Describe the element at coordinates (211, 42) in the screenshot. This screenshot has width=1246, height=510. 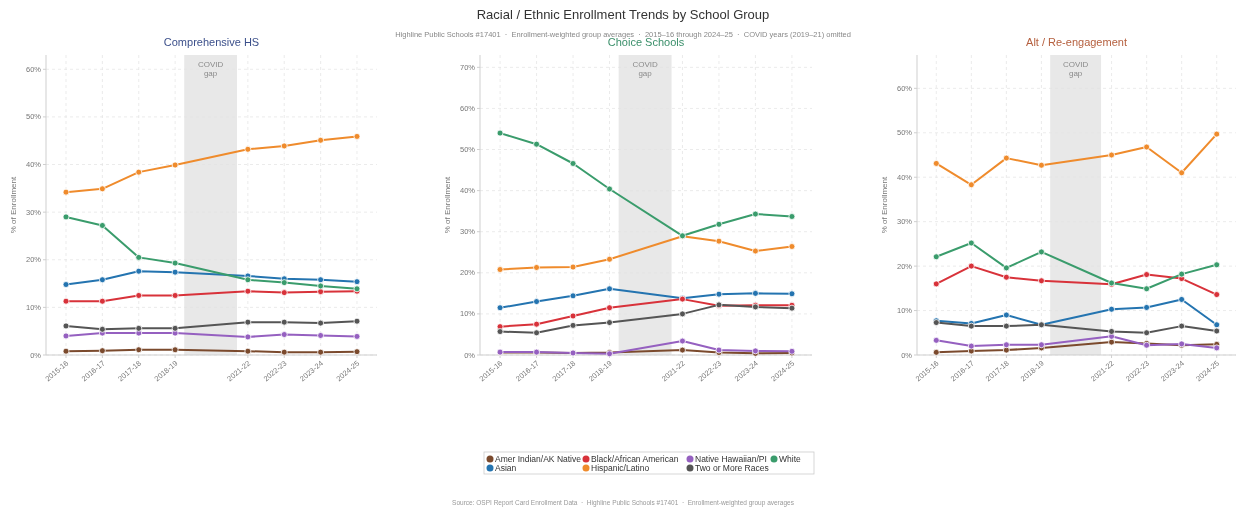
I see `chart-title: Comprehensive HS` at that location.